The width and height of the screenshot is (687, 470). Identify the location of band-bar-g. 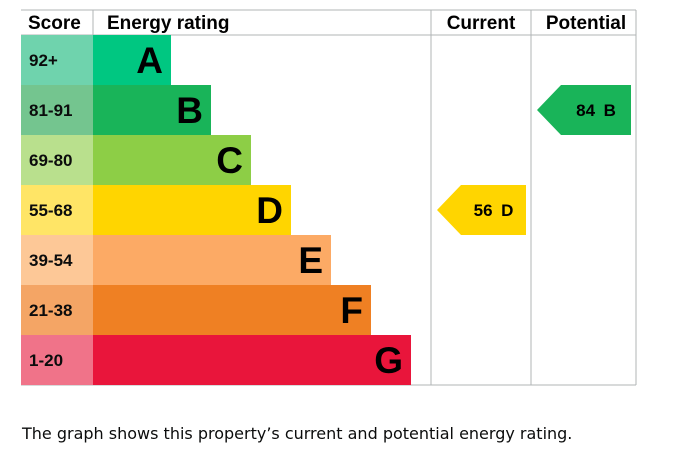
(252, 360).